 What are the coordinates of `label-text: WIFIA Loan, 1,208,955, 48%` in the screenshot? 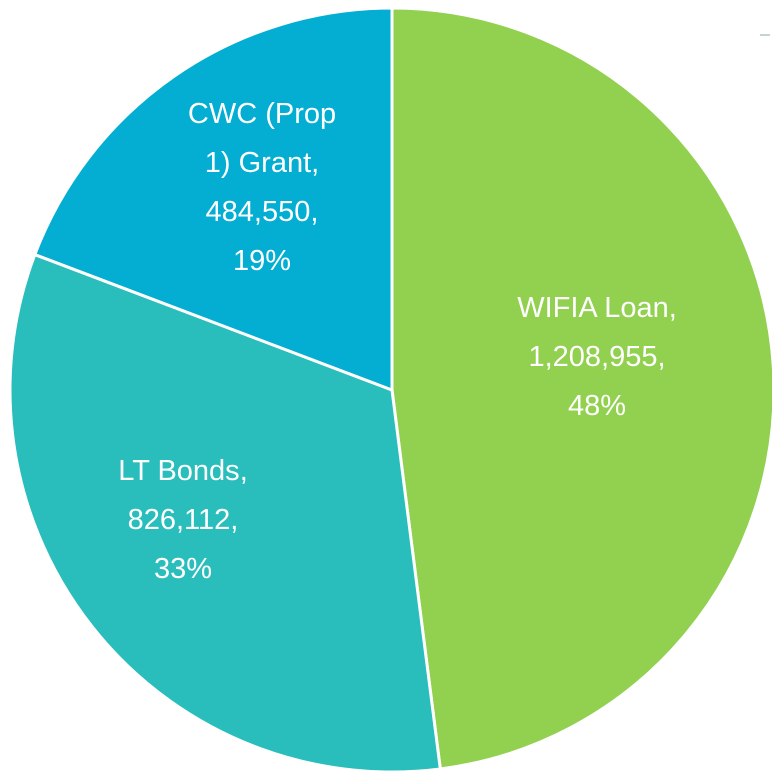 It's located at (597, 357).